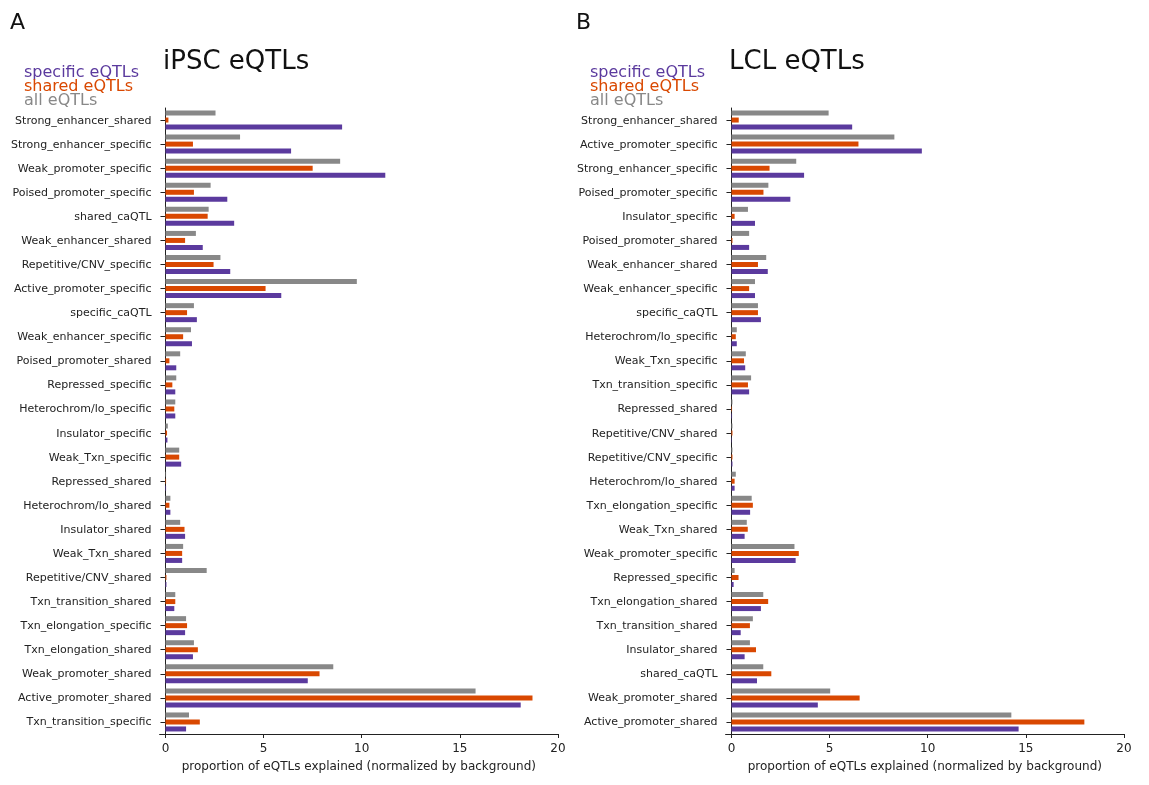  What do you see at coordinates (100, 457) in the screenshot?
I see `y-tick-label: Weak_Txn_specific` at bounding box center [100, 457].